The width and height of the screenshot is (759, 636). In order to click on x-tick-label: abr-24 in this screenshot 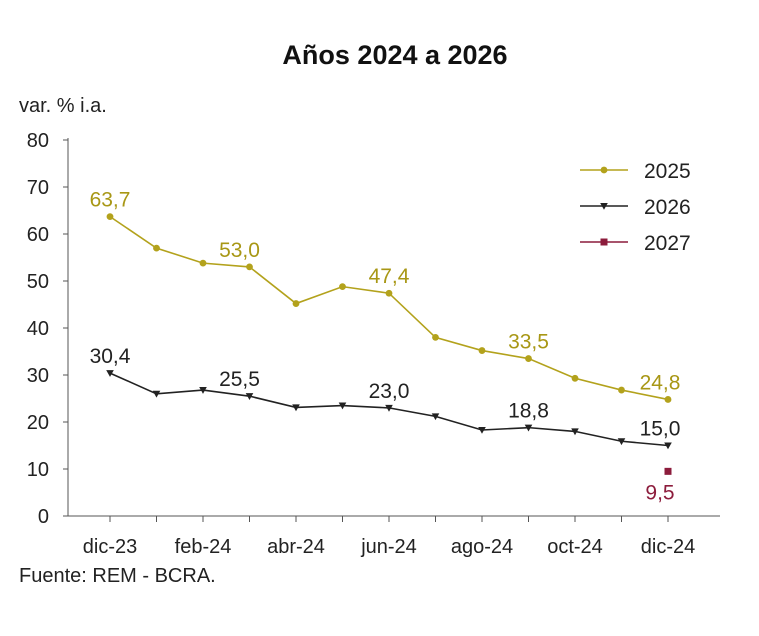, I will do `click(296, 547)`.